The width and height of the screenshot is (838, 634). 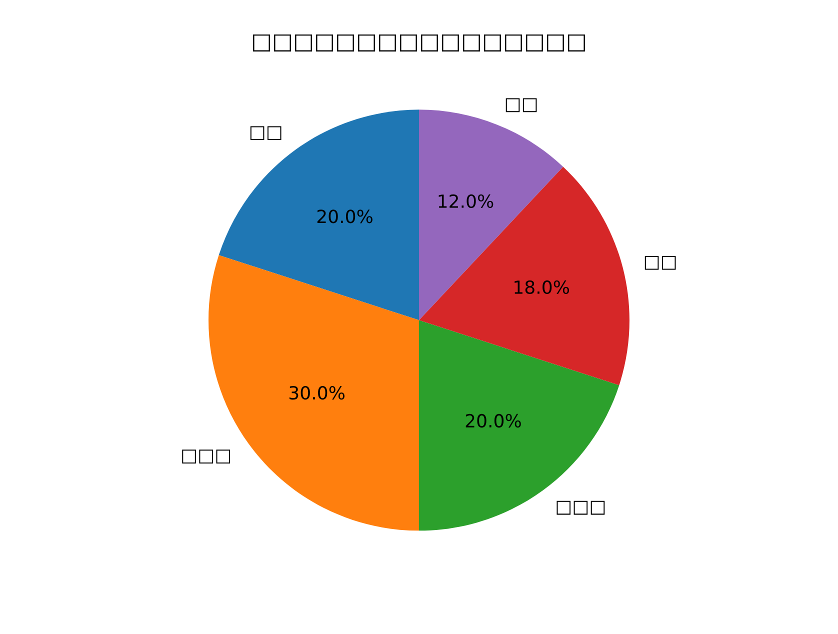 What do you see at coordinates (466, 201) in the screenshot?
I see `data-label: 12.0%` at bounding box center [466, 201].